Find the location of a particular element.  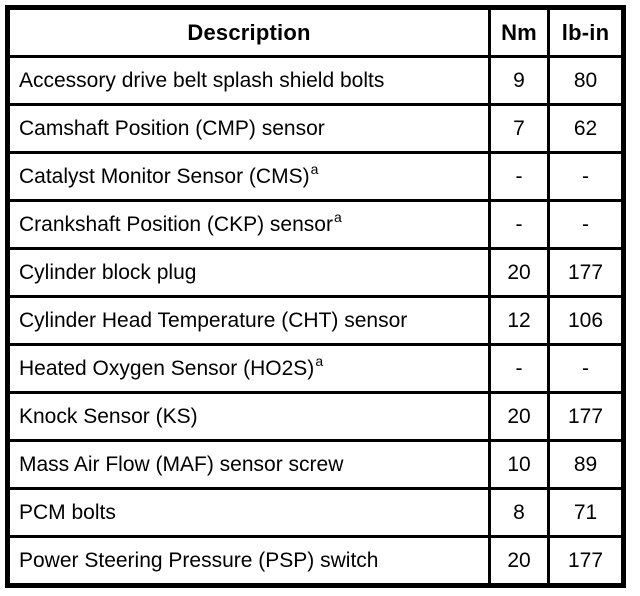

description-text: Catalyst Monitor Sensor (CMS) is located at coordinates (164, 176).